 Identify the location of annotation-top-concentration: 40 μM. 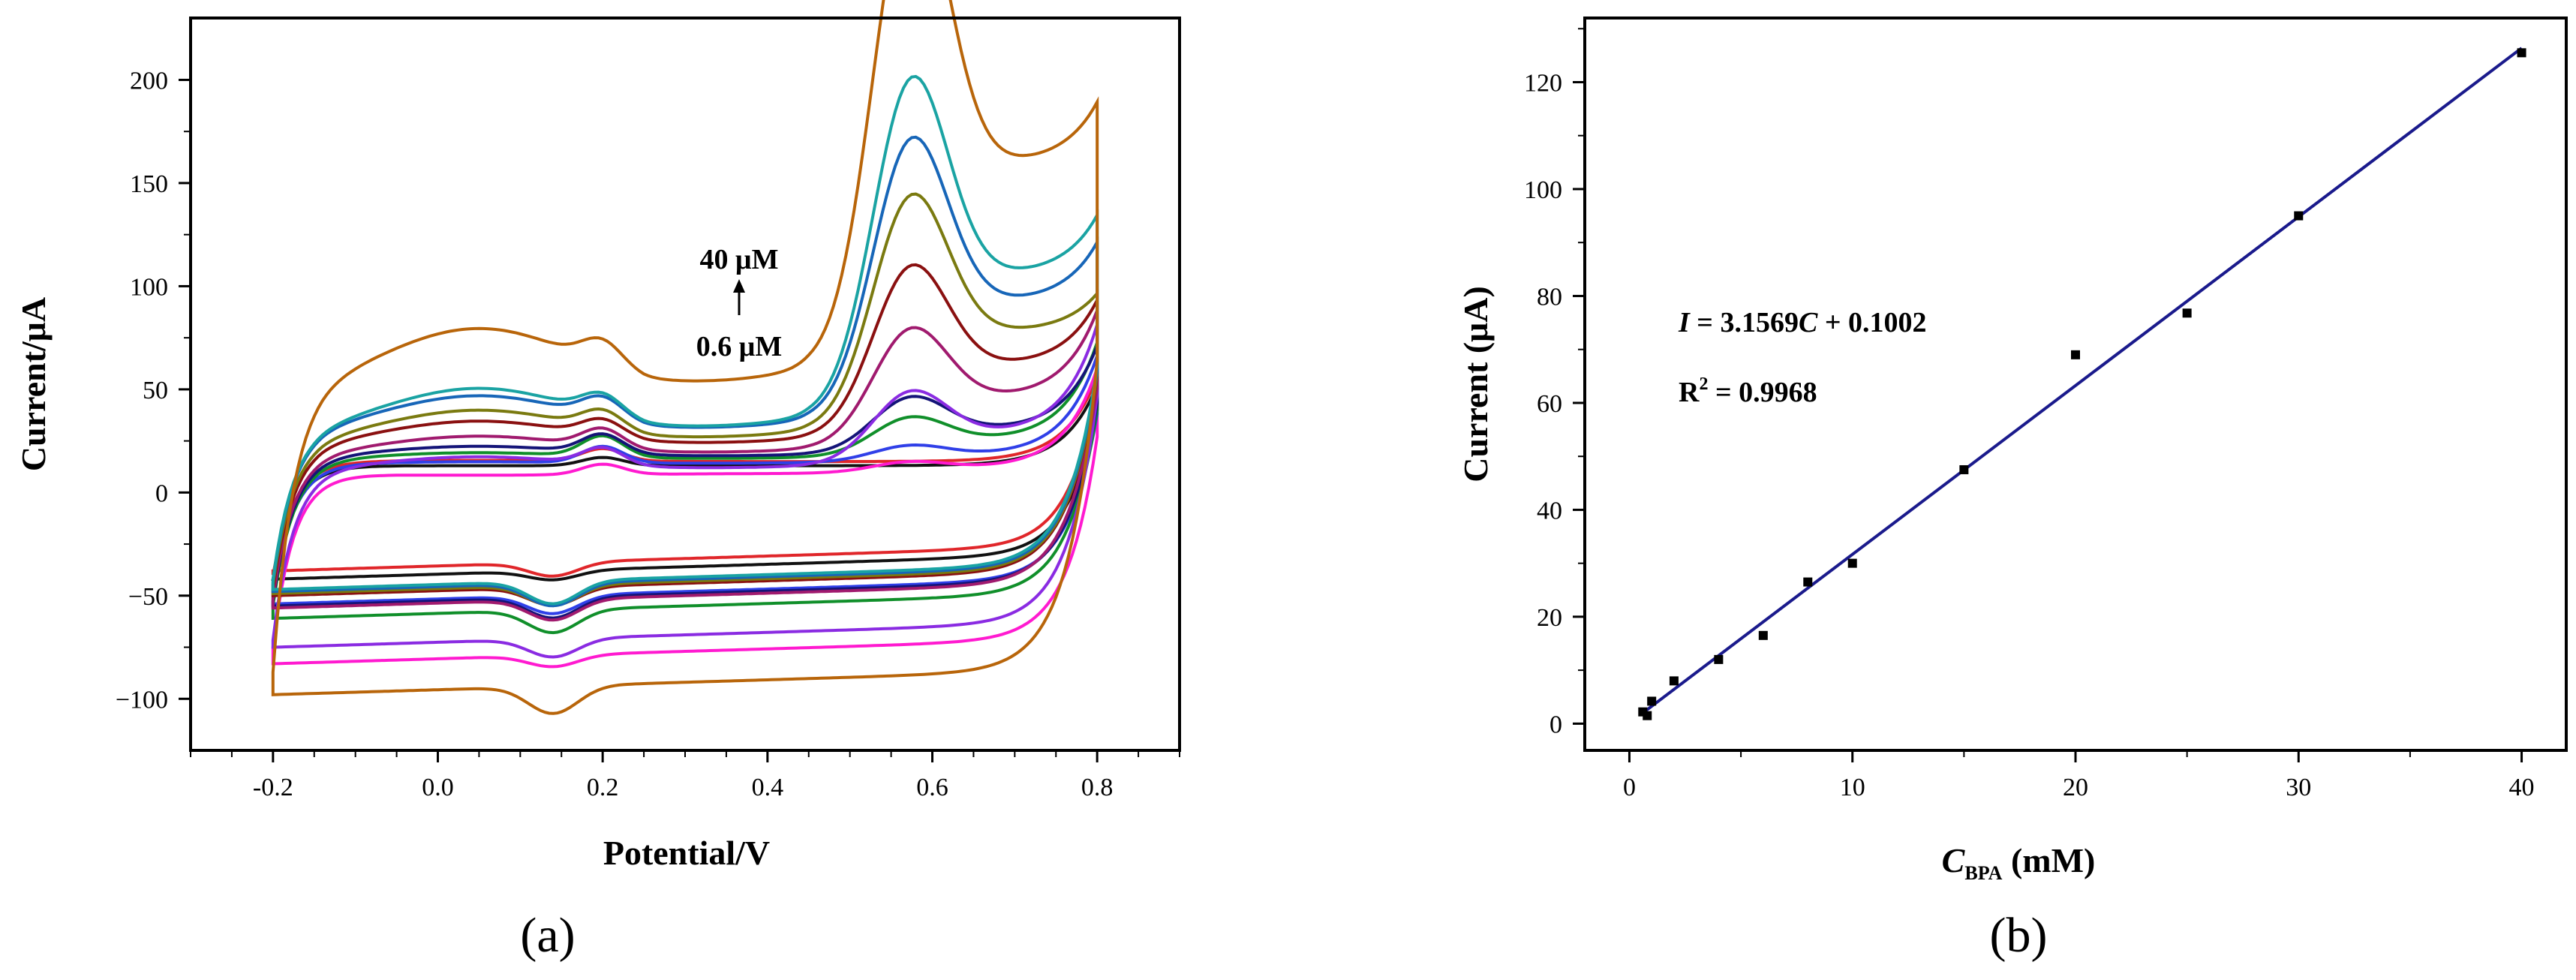
(739, 259).